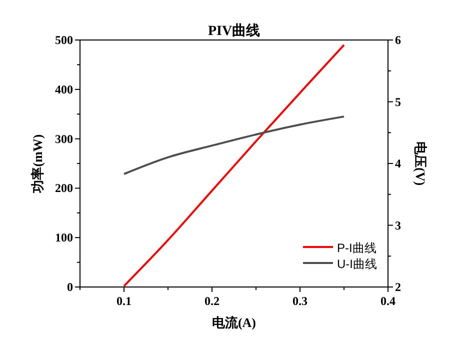 The image size is (451, 345). What do you see at coordinates (64, 237) in the screenshot?
I see `y-tick-label: 100` at bounding box center [64, 237].